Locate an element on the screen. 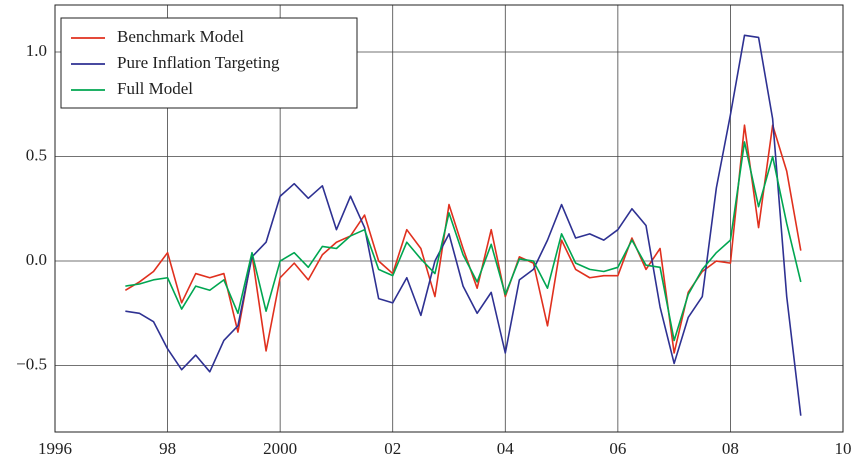 The height and width of the screenshot is (462, 854). y-tick-label: 0.5 is located at coordinates (36, 154).